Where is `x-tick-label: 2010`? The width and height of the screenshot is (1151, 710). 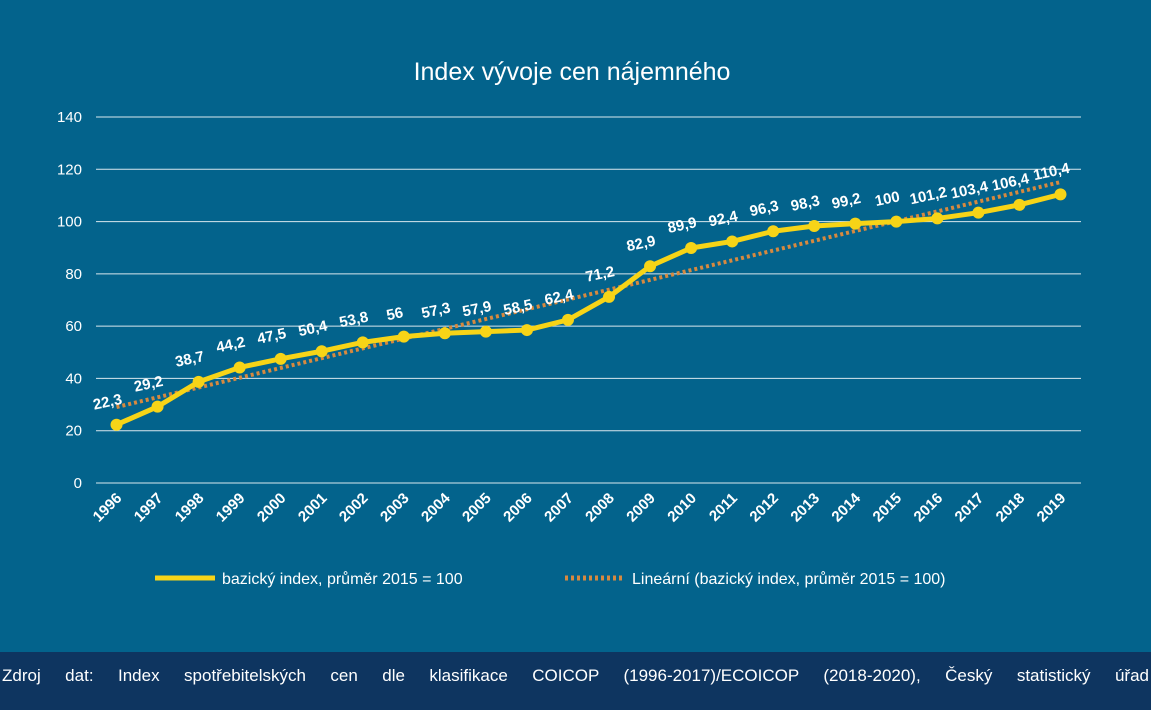 x-tick-label: 2010 is located at coordinates (682, 508).